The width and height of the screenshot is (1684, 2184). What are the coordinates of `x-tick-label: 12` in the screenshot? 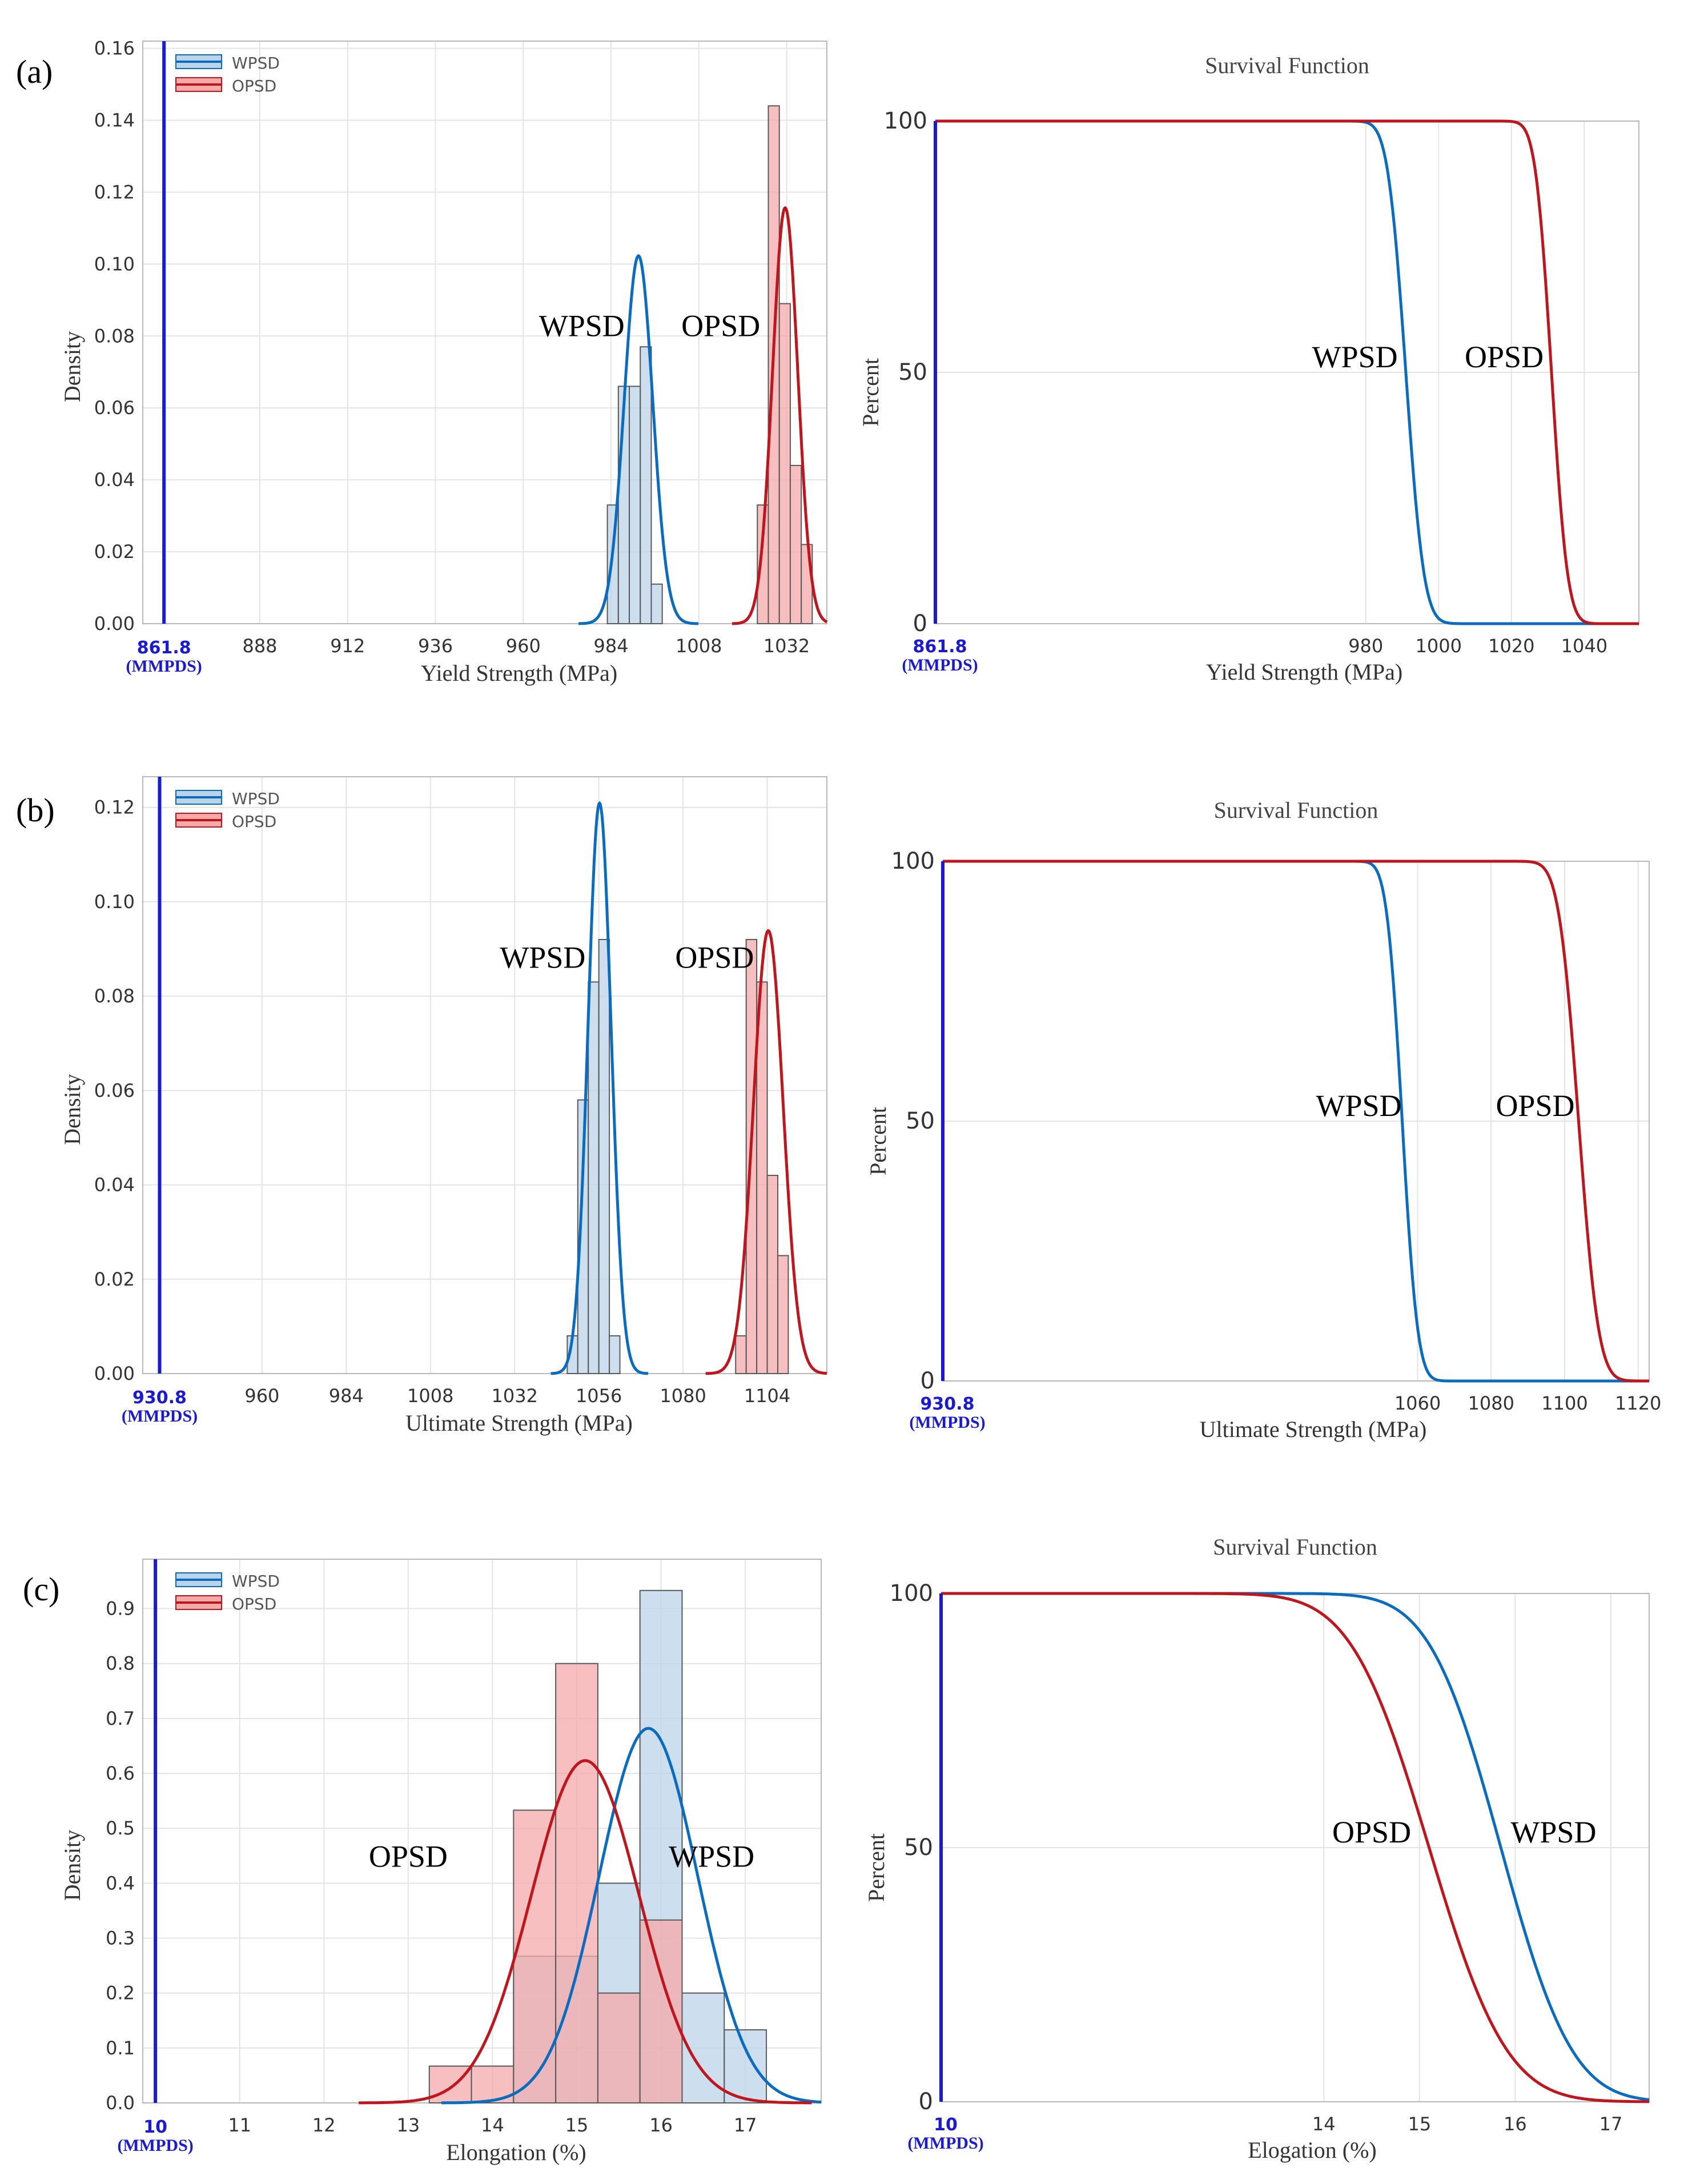 It's located at (324, 2125).